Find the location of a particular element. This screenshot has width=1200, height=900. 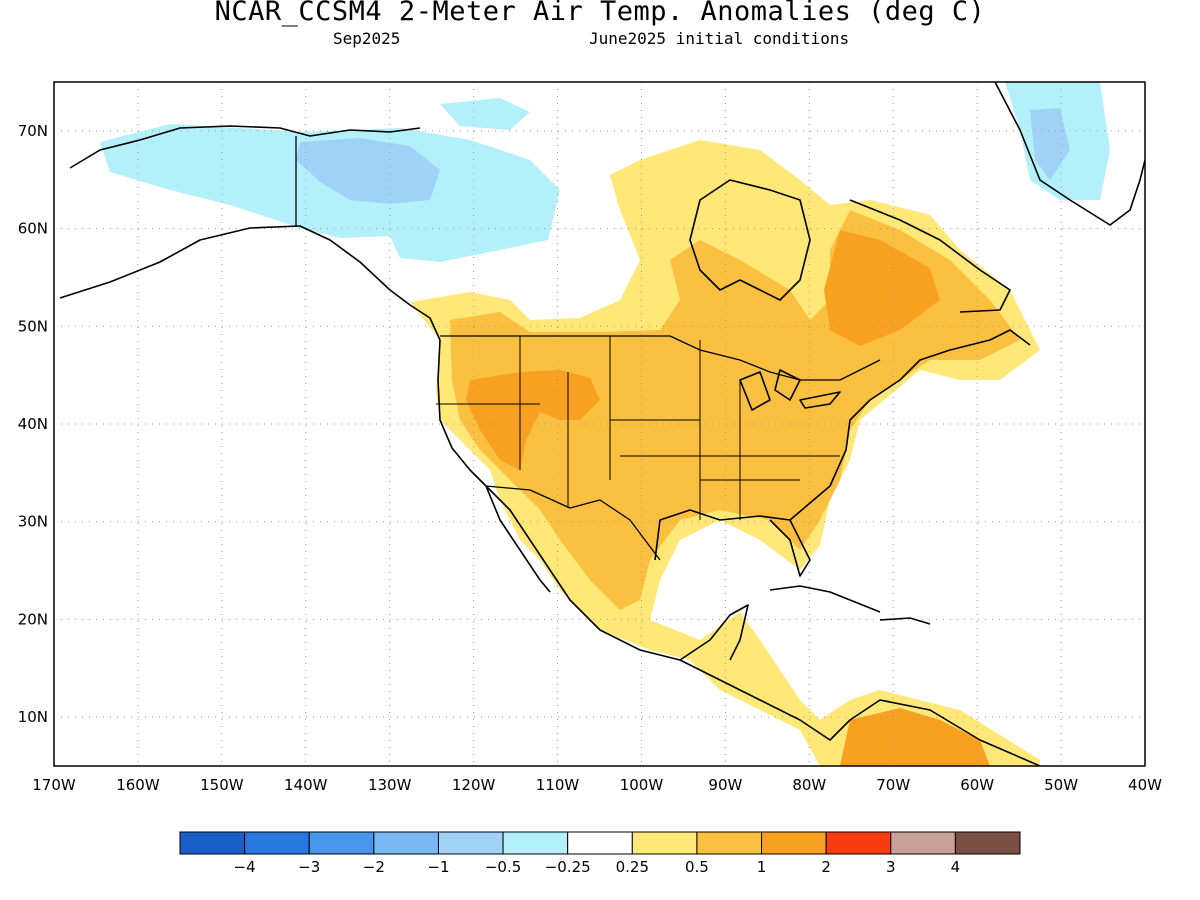

latitude-label: 40N is located at coordinates (33, 424).